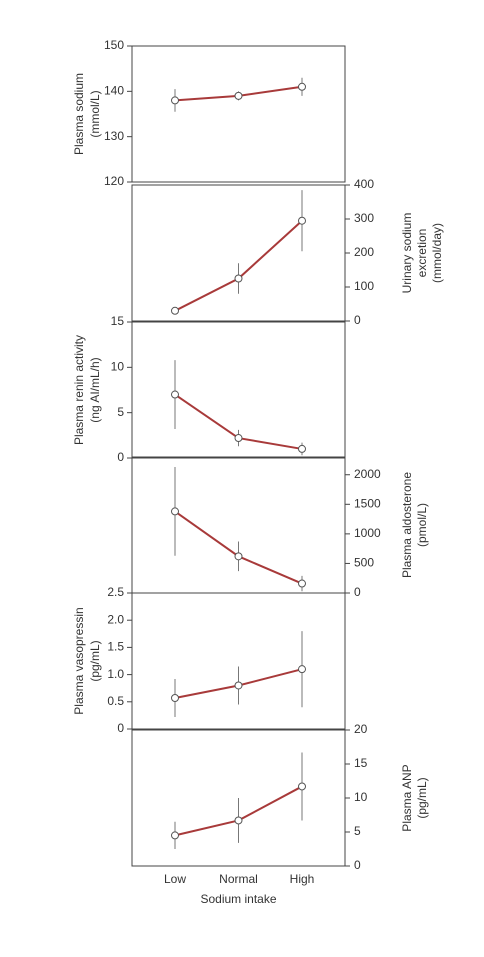  I want to click on x-axis-label: Sodium intake, so click(238, 899).